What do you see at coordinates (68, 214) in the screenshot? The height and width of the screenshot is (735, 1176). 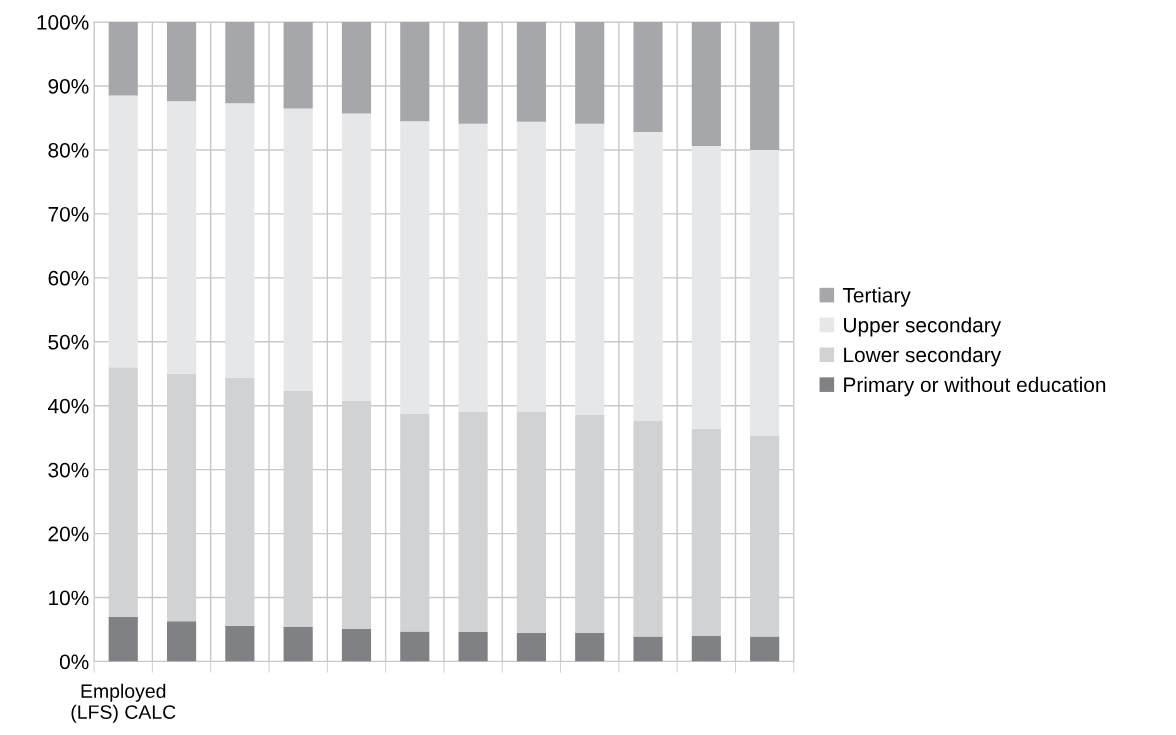 I see `y-tick-label: 70%` at bounding box center [68, 214].